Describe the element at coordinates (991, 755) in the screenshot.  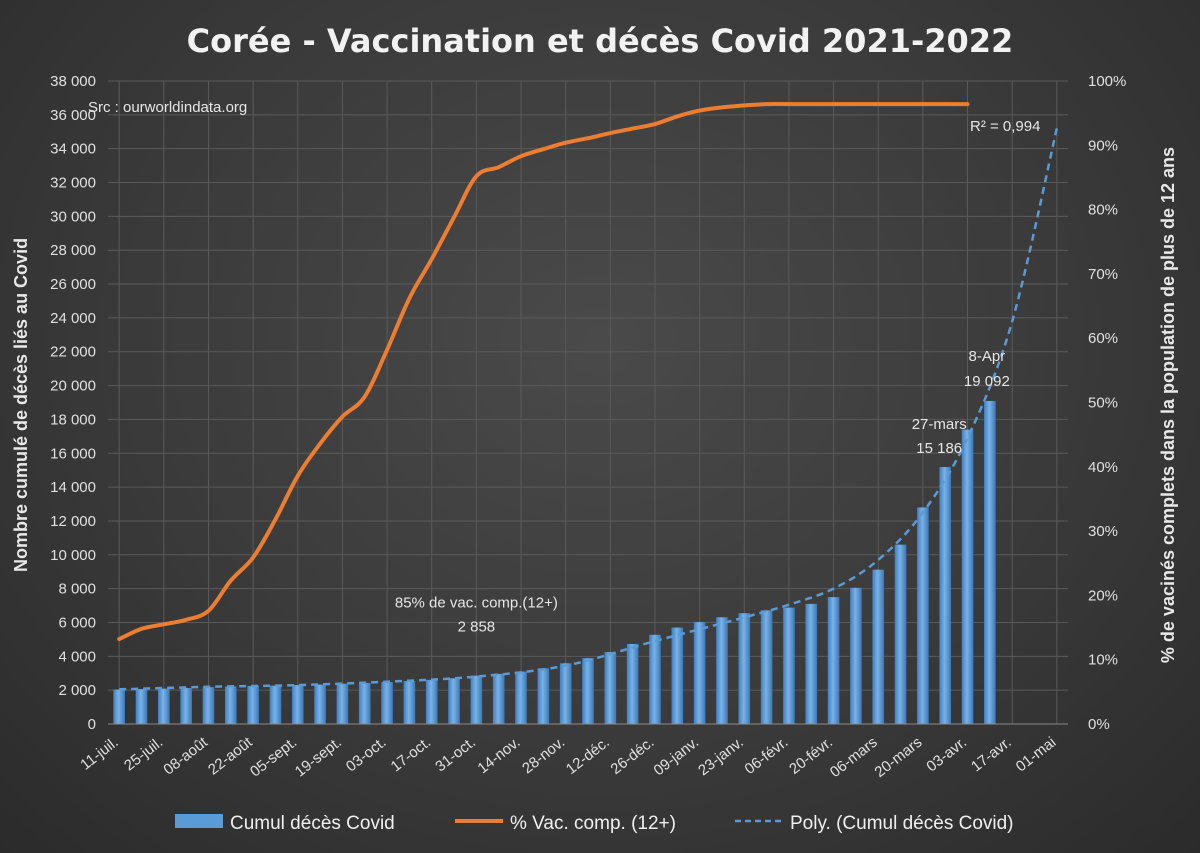
I see `x-tick-label: 17-avr.` at that location.